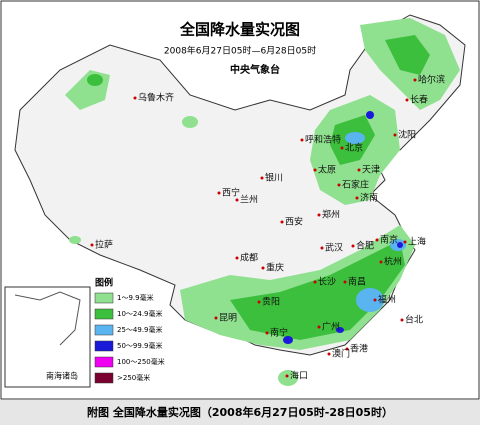 This screenshot has height=425, width=480. I want to click on city-label: 上海, so click(417, 242).